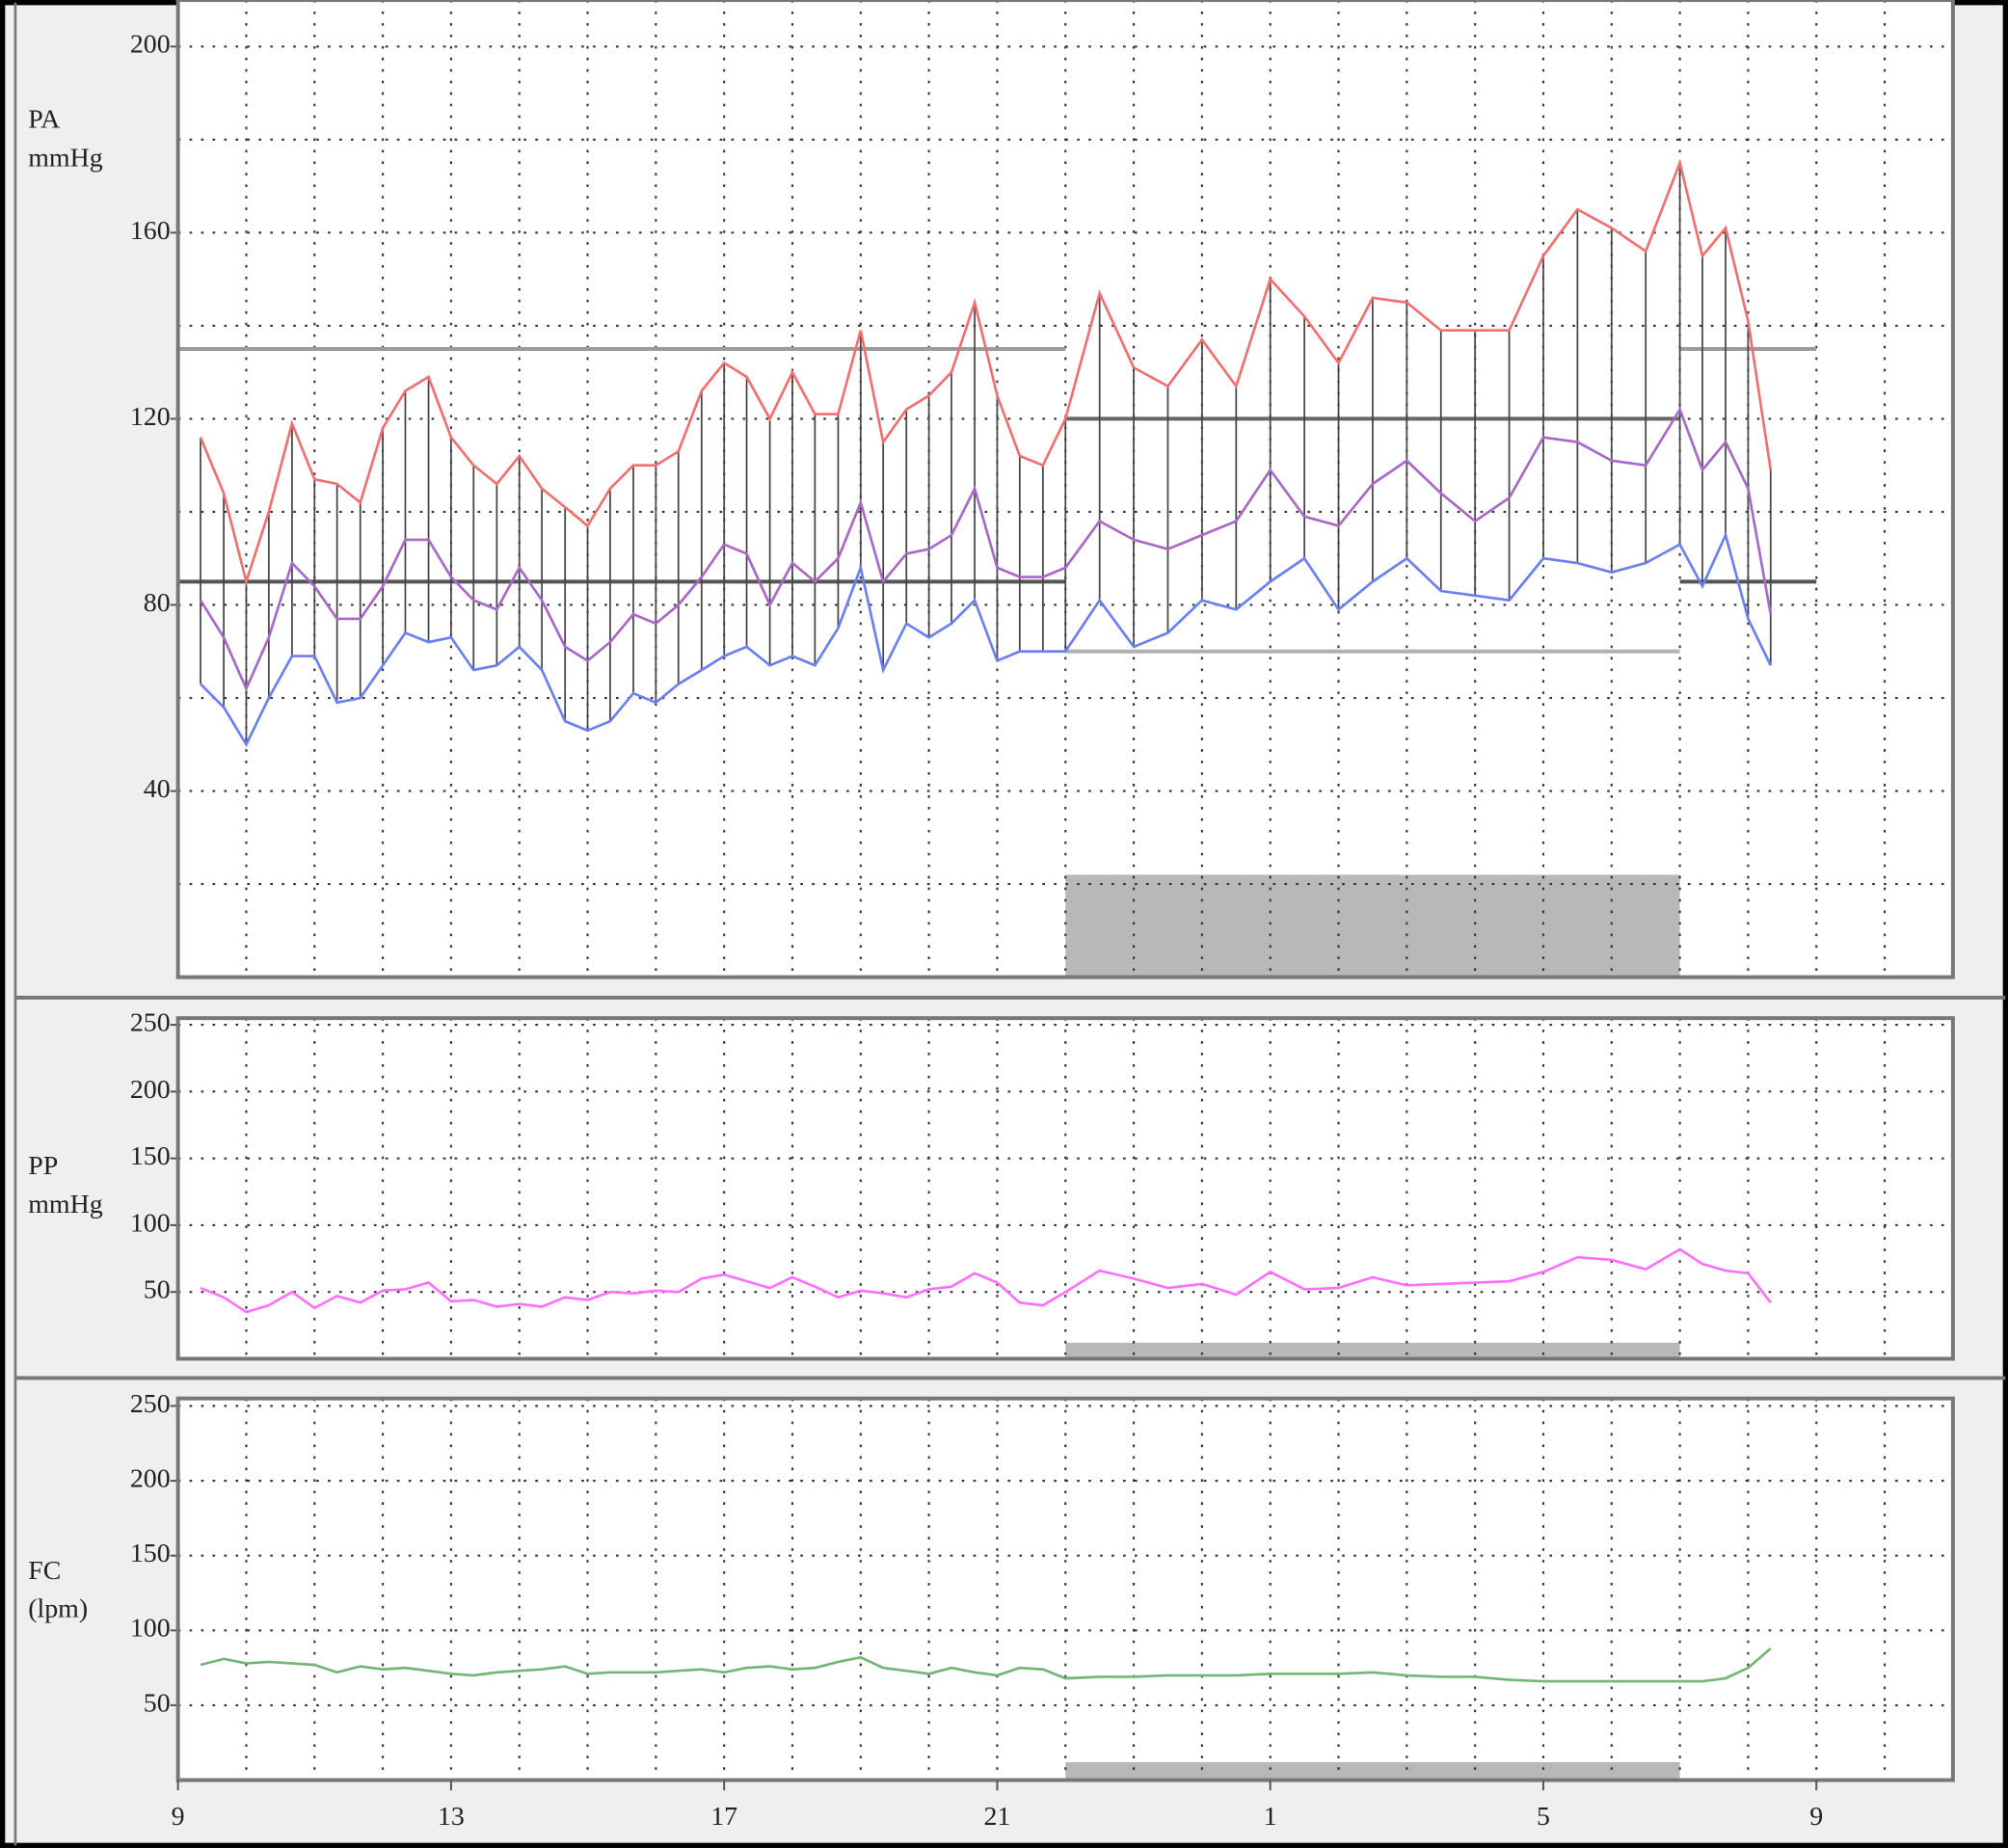 The height and width of the screenshot is (1848, 2008). What do you see at coordinates (451, 1817) in the screenshot?
I see `x-tick-label: 13` at bounding box center [451, 1817].